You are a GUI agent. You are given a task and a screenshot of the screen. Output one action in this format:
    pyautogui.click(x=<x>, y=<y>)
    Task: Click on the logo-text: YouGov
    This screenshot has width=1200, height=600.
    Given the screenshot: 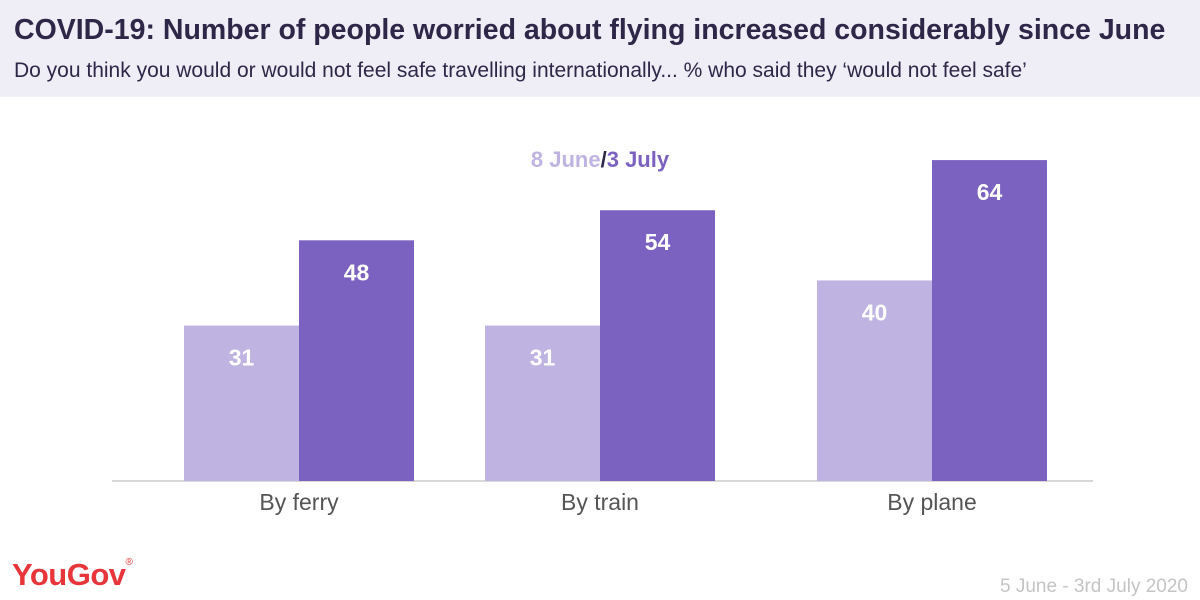 What is the action you would take?
    pyautogui.click(x=69, y=574)
    